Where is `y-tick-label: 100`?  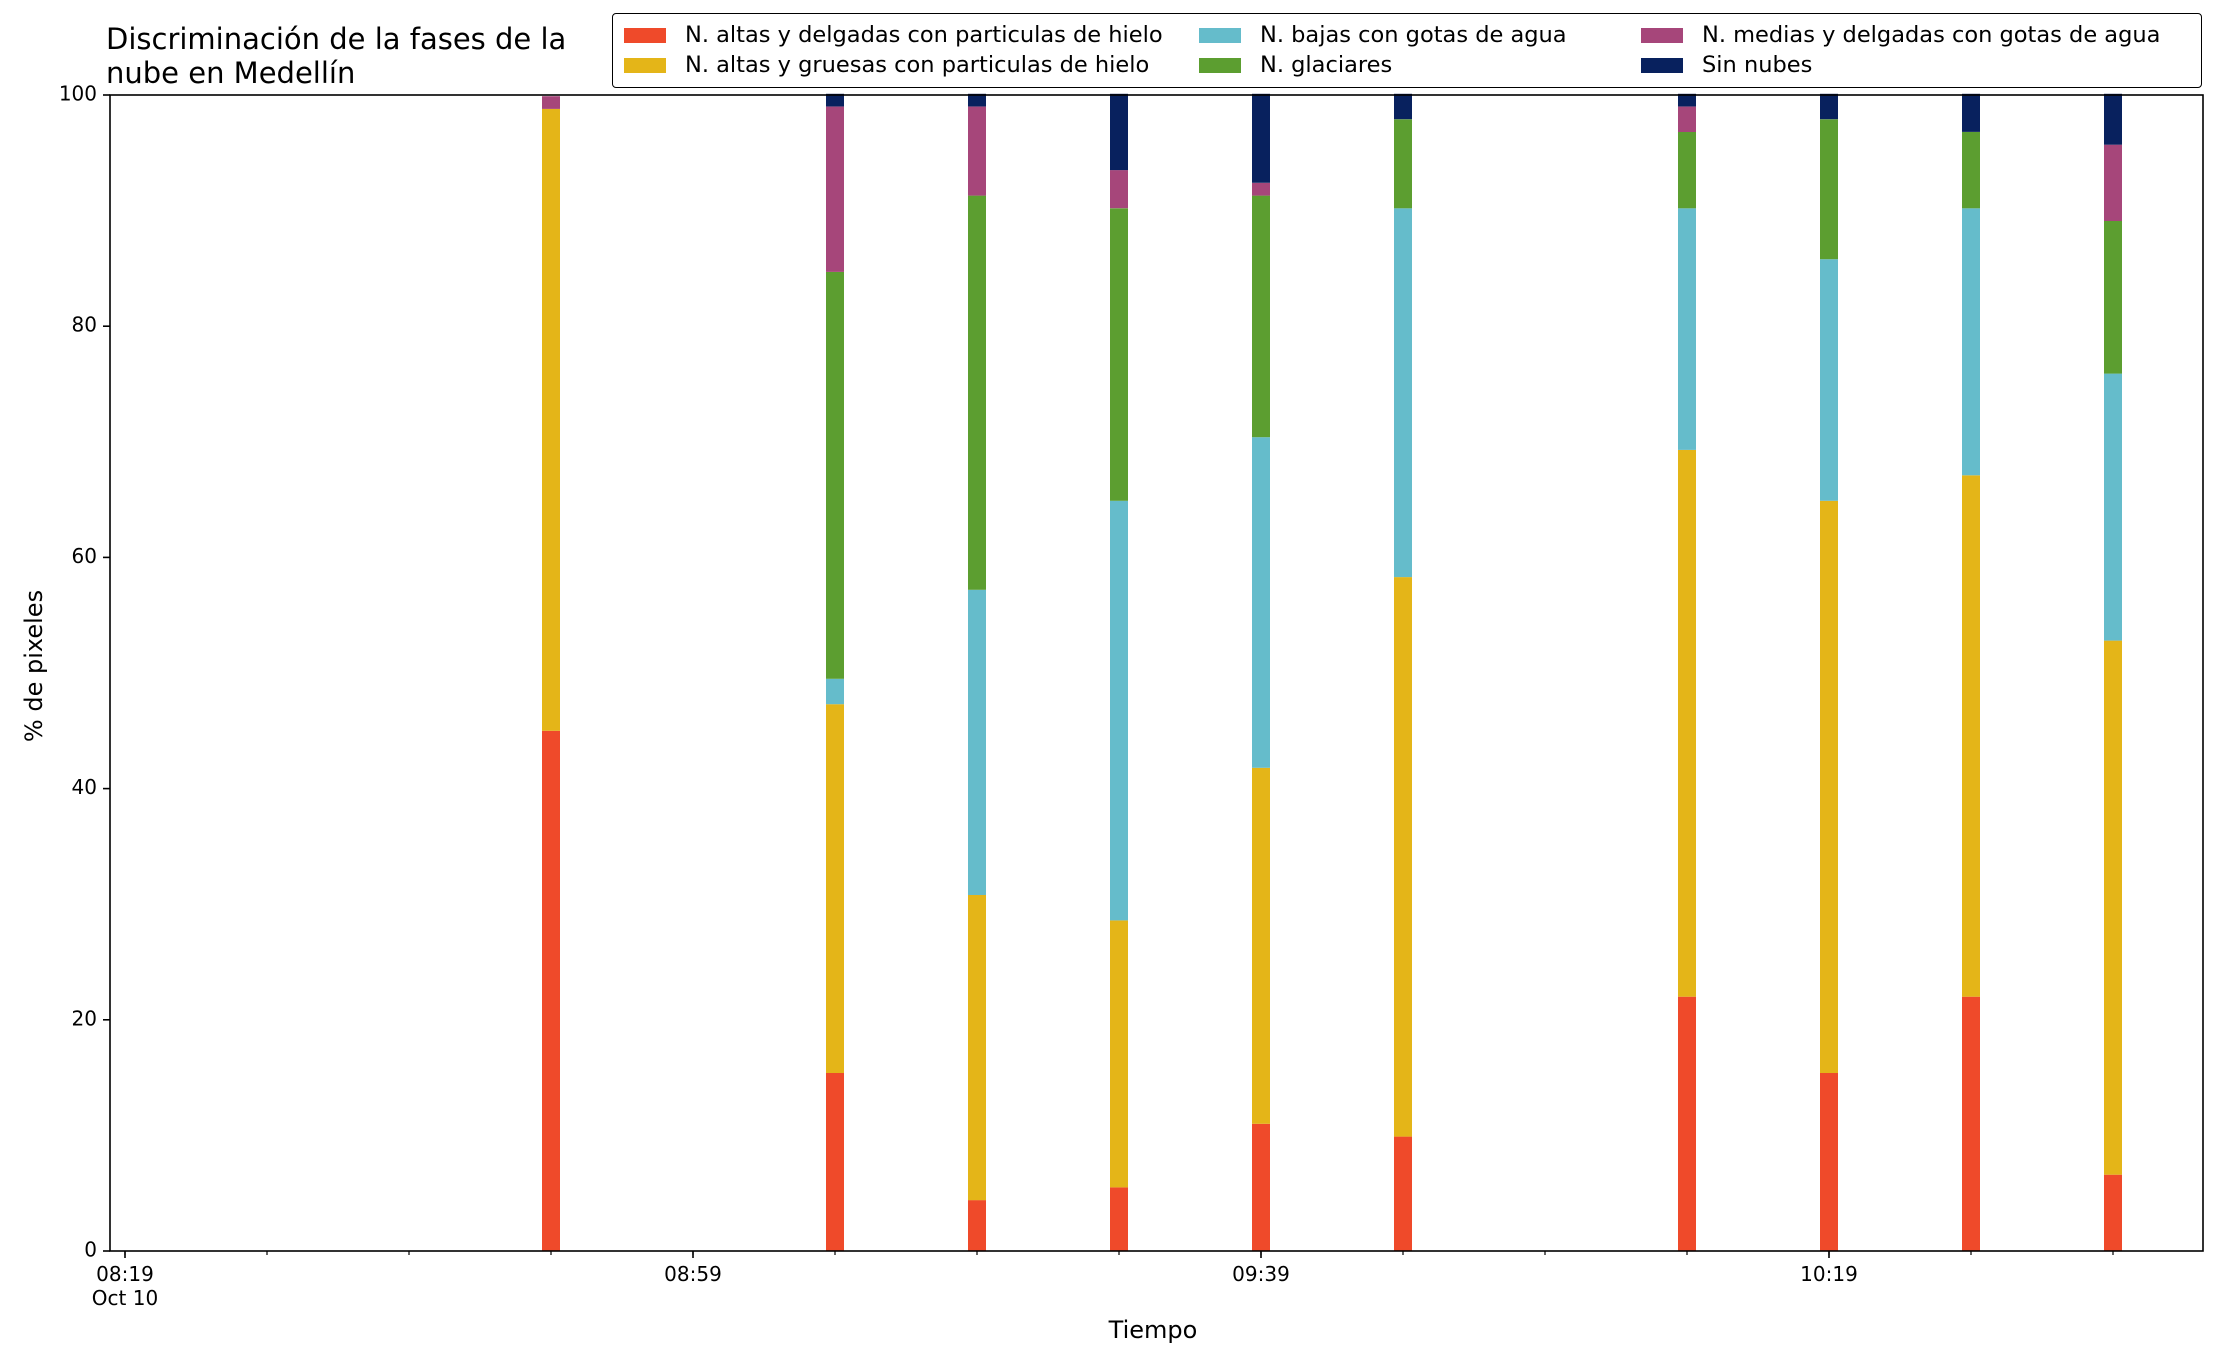
y-tick-label: 100 is located at coordinates (78, 94).